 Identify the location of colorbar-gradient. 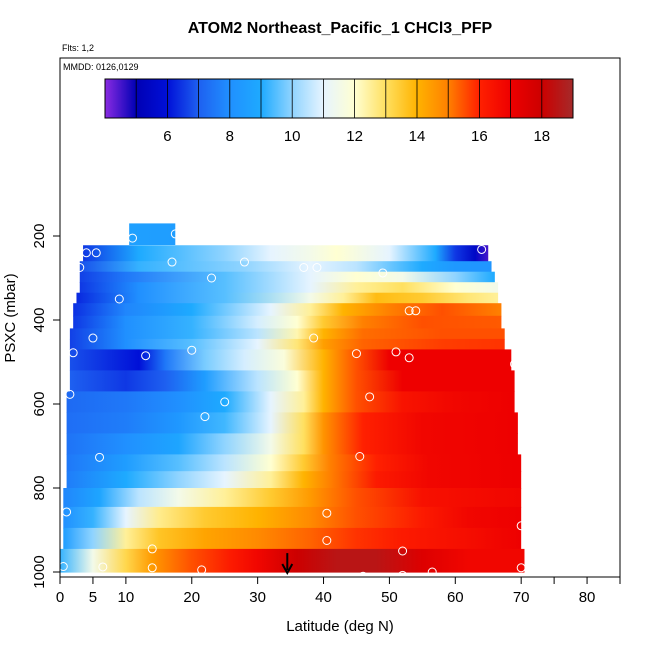
(339, 98).